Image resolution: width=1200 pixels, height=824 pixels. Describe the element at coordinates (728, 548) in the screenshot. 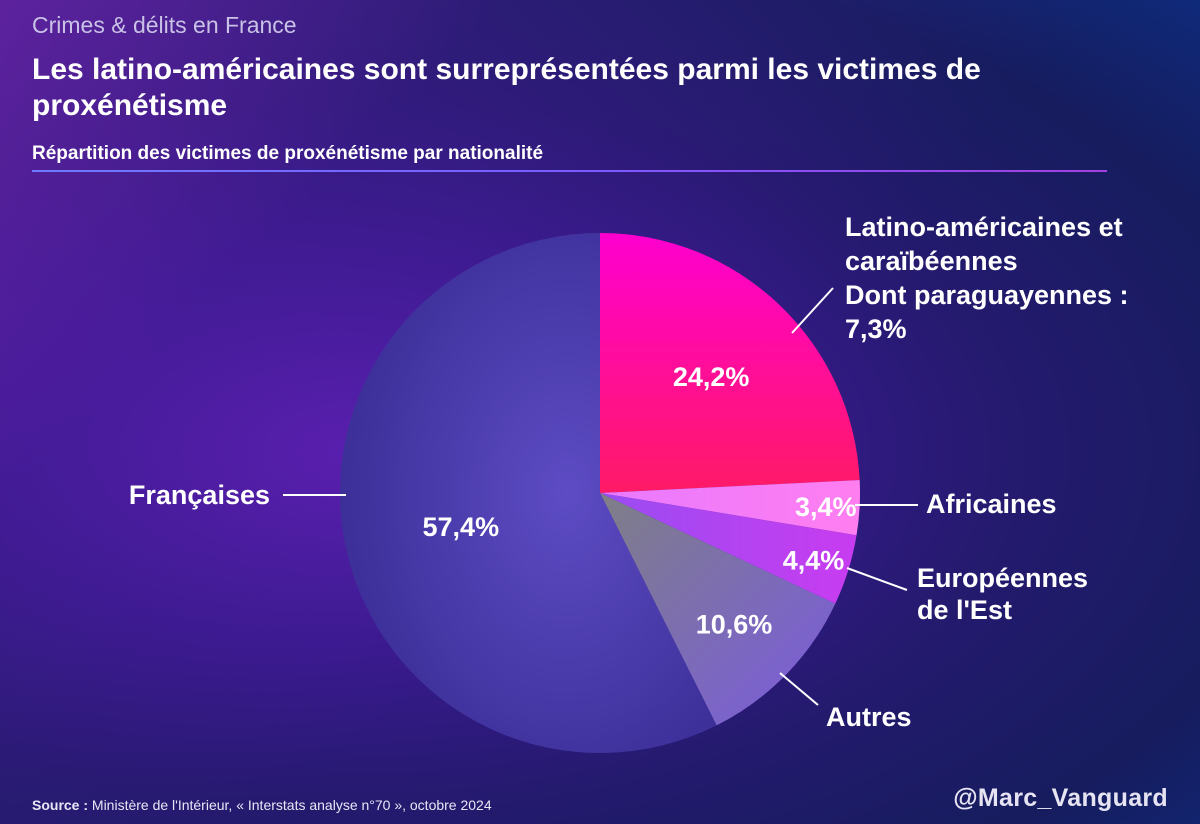

I see `pie-slice-europeennes` at that location.